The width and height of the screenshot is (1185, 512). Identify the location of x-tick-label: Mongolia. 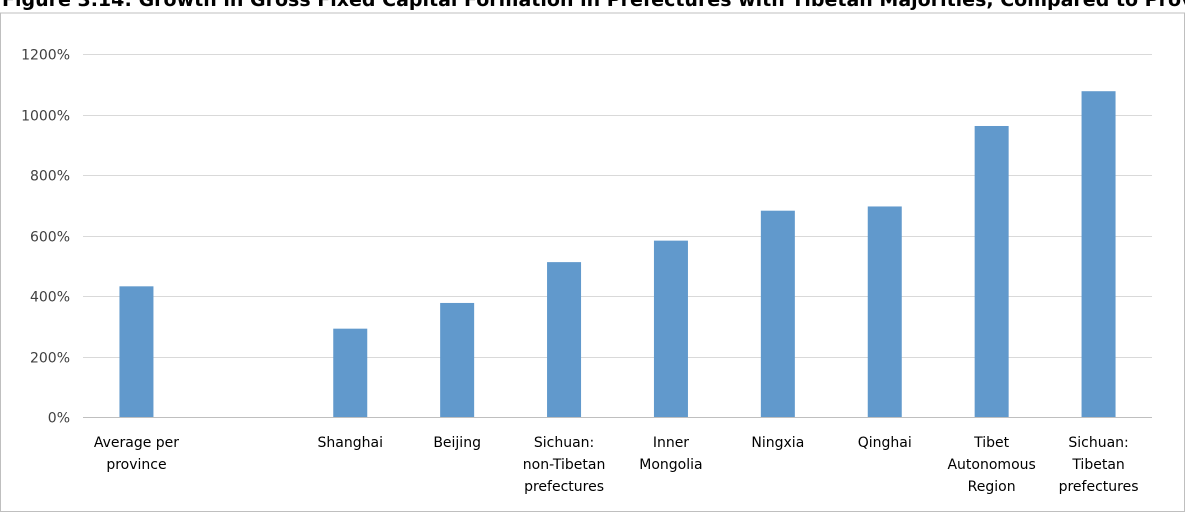
(670, 465).